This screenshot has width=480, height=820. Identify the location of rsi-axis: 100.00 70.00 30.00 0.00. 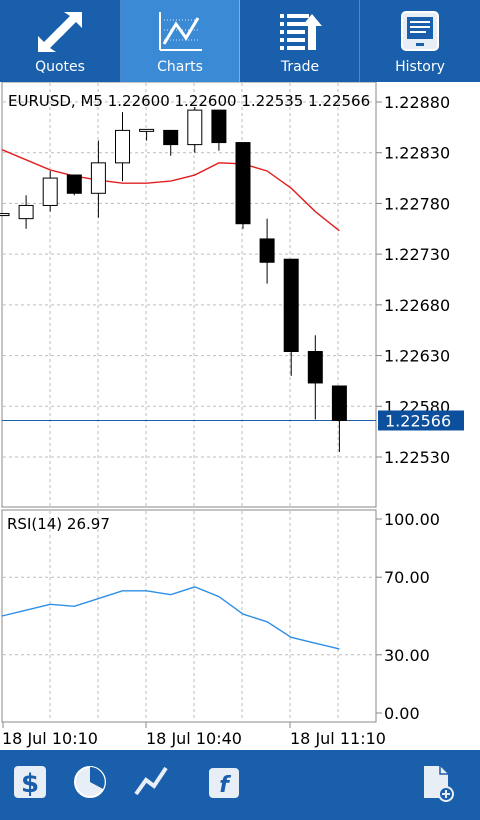
(408, 616).